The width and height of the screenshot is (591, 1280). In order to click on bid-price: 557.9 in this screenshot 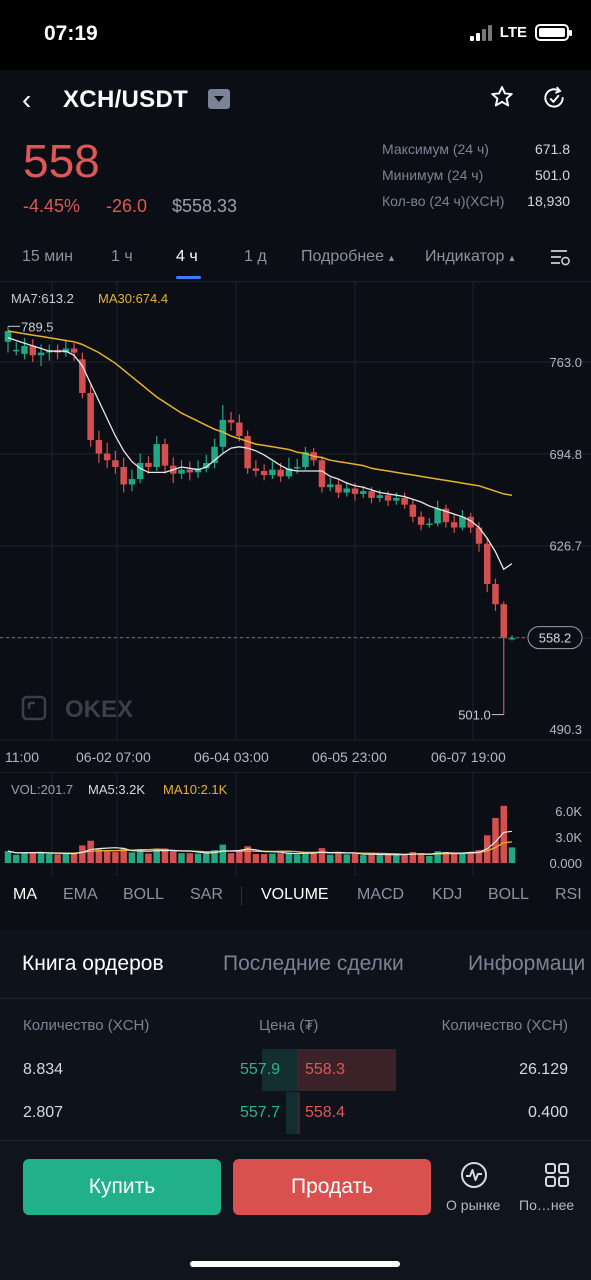, I will do `click(260, 1069)`.